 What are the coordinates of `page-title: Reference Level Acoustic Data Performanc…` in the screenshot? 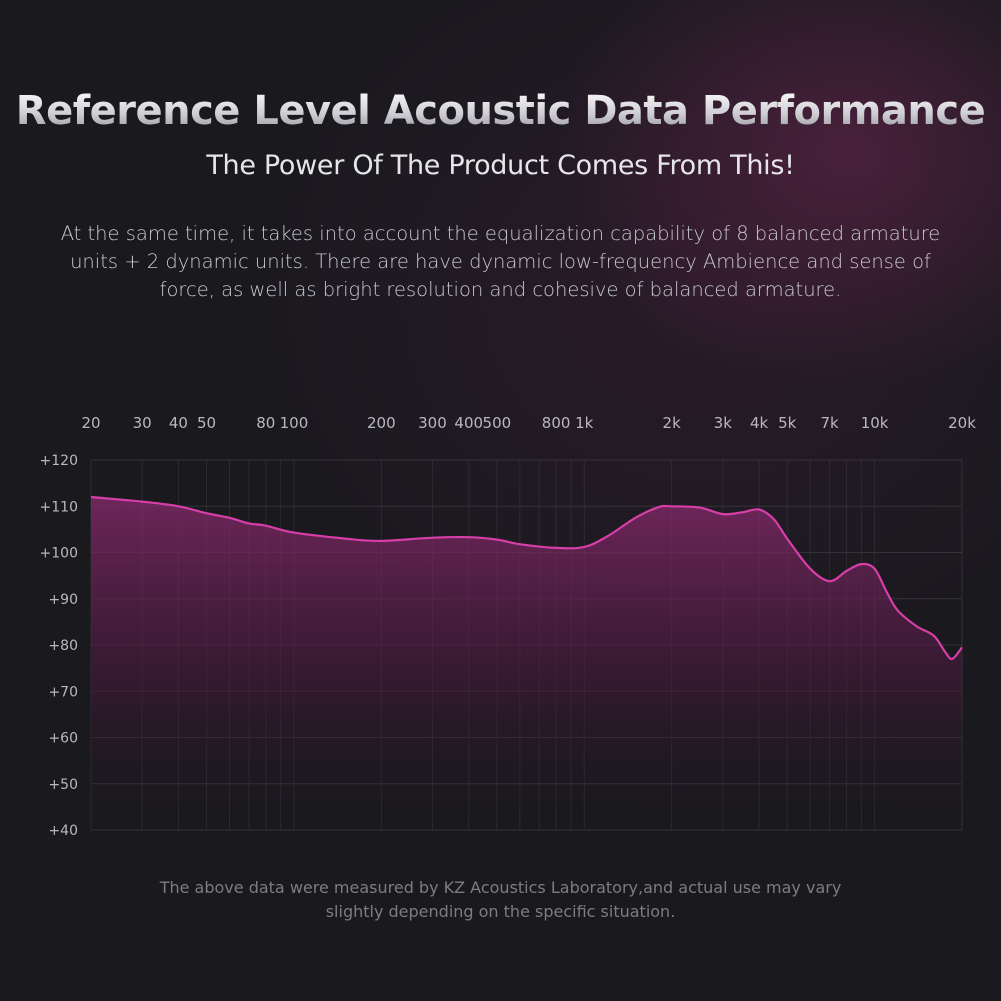 It's located at (500, 111).